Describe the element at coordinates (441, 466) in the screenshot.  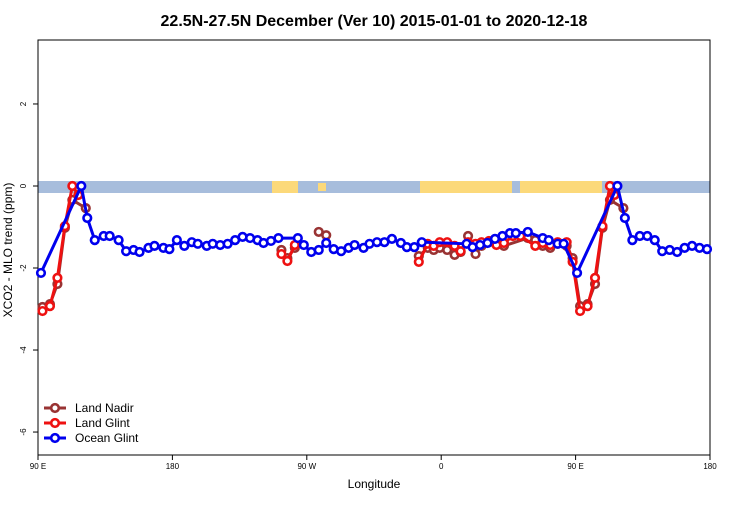
I see `x-tick-label: 0` at that location.